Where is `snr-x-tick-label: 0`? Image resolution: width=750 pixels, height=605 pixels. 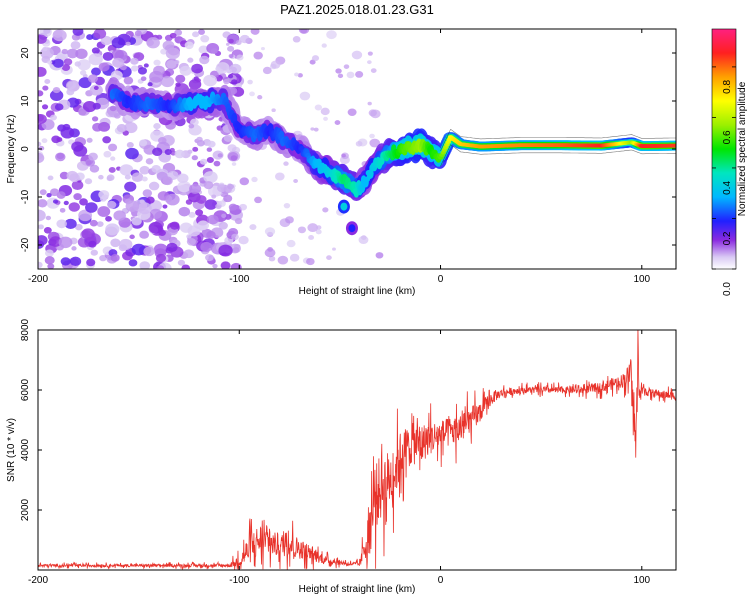 snr-x-tick-label: 0 is located at coordinates (441, 580).